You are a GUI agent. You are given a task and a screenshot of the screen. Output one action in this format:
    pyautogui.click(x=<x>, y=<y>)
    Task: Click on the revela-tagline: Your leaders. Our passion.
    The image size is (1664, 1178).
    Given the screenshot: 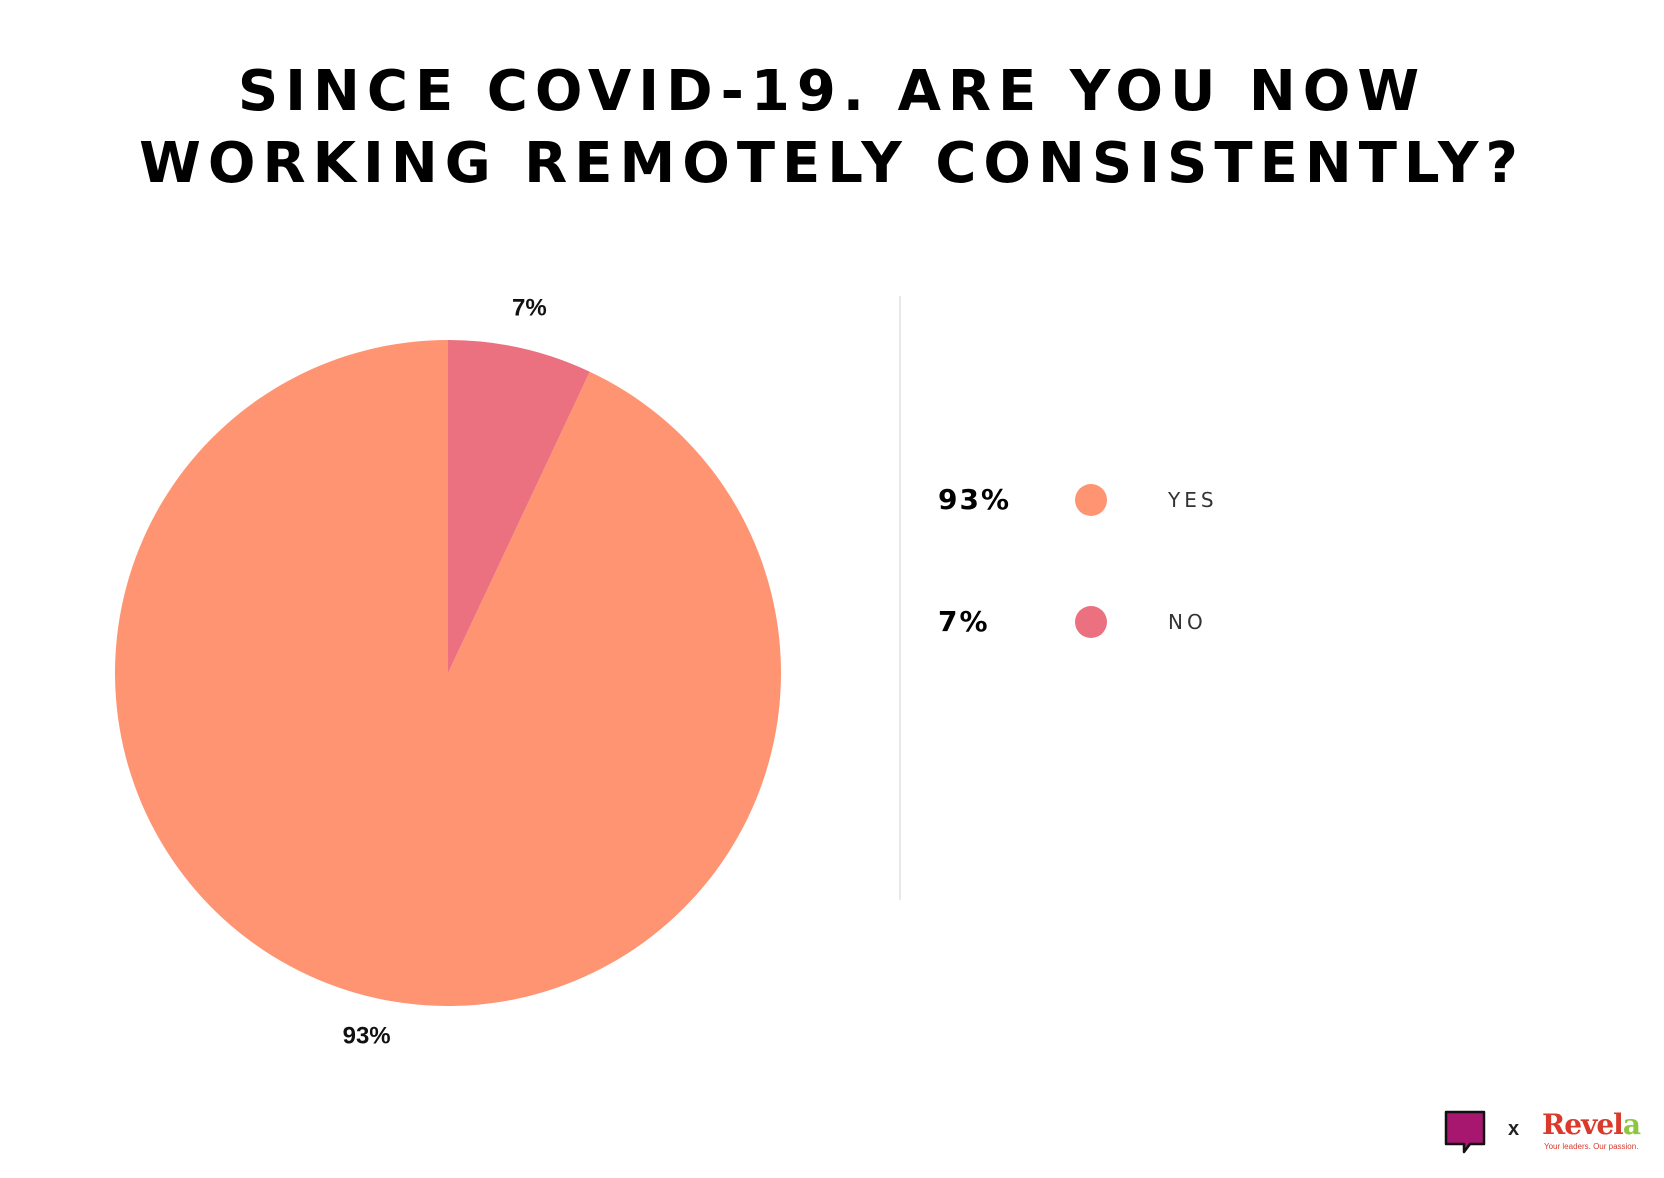 What is the action you would take?
    pyautogui.click(x=1591, y=1146)
    